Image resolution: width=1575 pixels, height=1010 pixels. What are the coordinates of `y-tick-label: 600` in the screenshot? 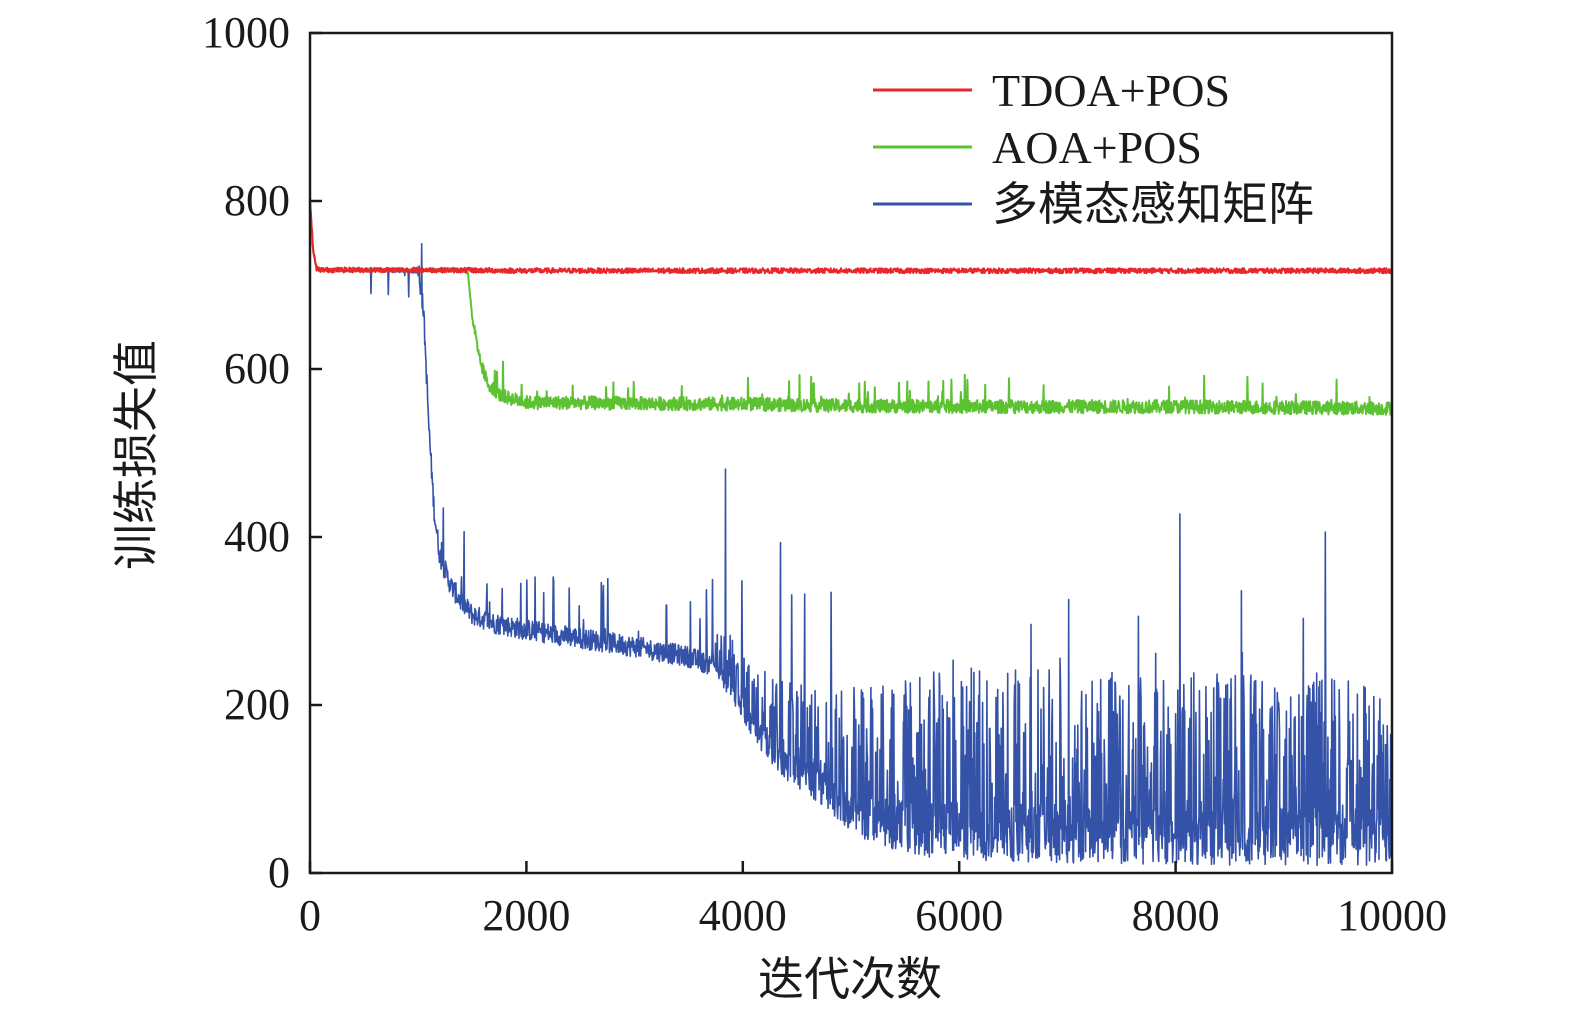 It's located at (257, 368).